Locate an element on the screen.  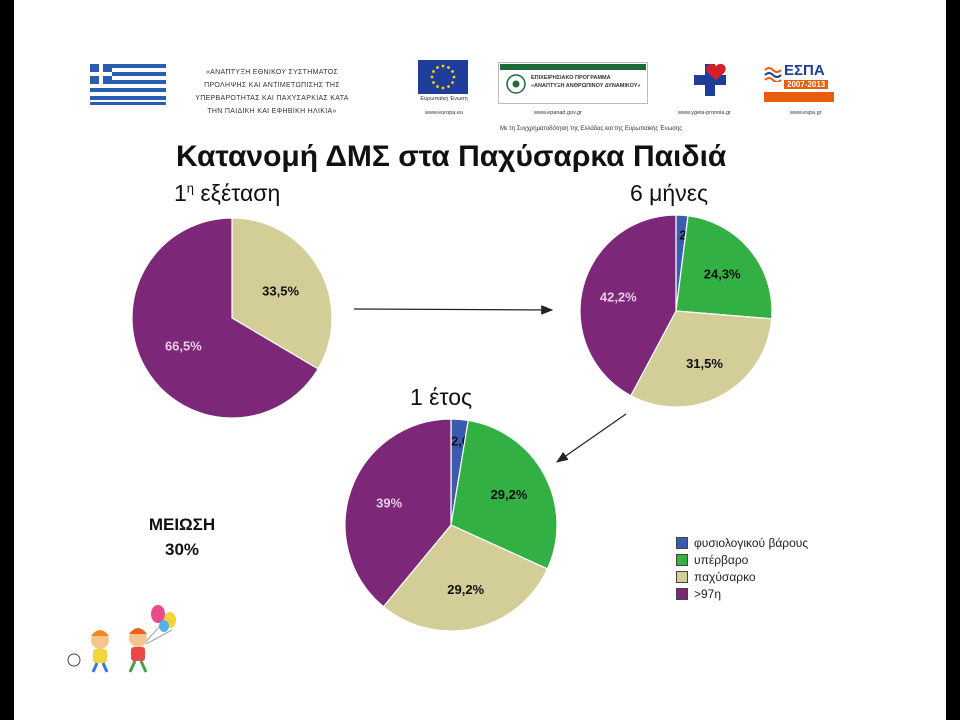
op-url: www.epanad.gov.gr is located at coordinates (558, 113).